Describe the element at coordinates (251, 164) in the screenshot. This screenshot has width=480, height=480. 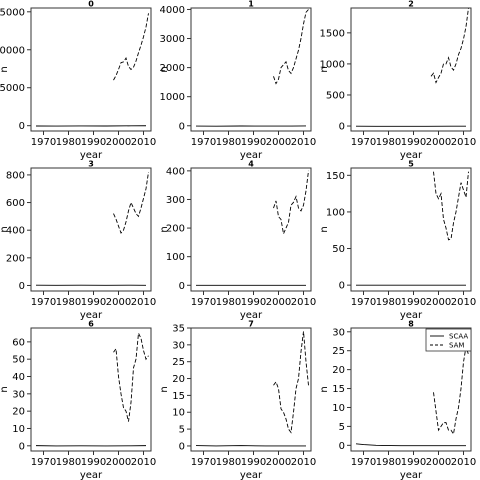
I see `panel-title: 4` at that location.